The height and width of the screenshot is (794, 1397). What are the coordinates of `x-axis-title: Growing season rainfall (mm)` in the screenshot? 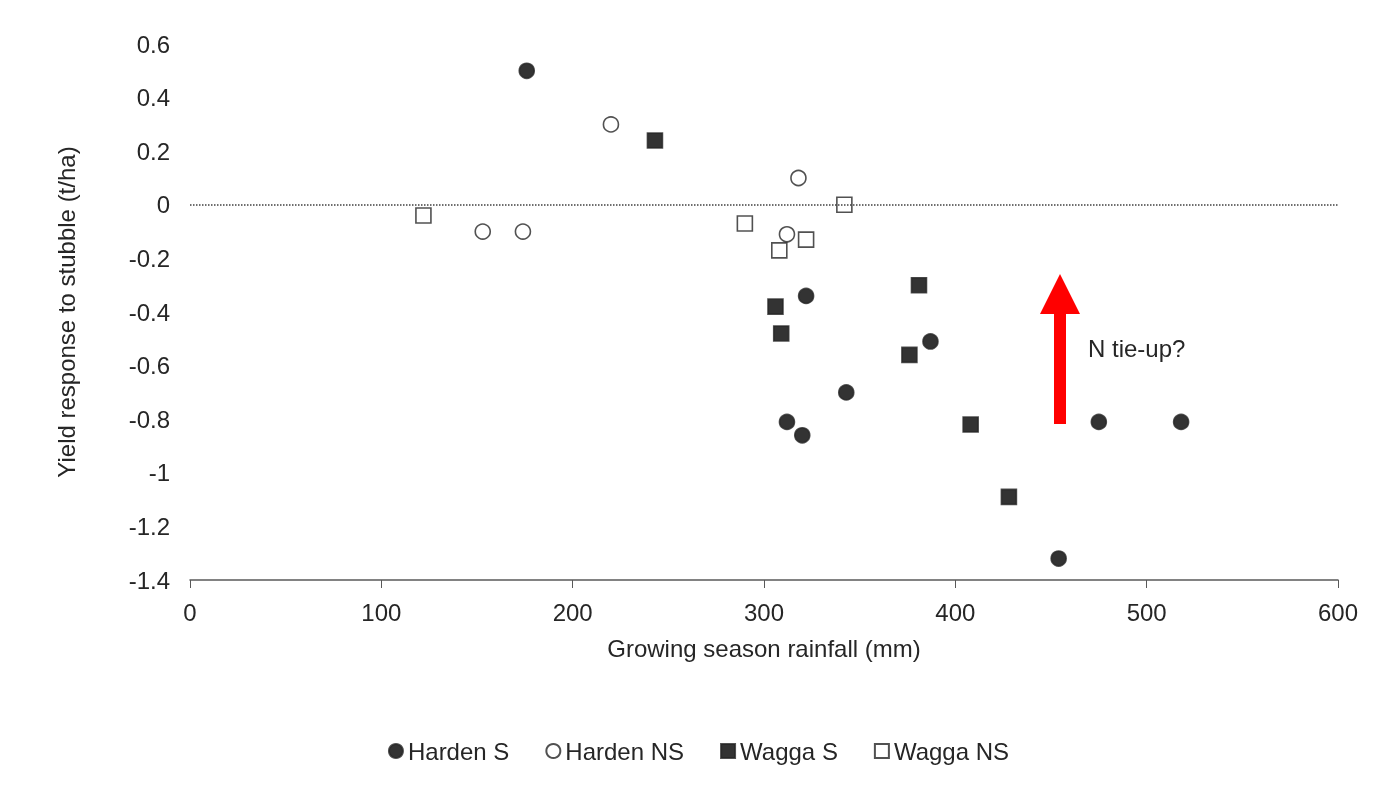 It's located at (764, 648).